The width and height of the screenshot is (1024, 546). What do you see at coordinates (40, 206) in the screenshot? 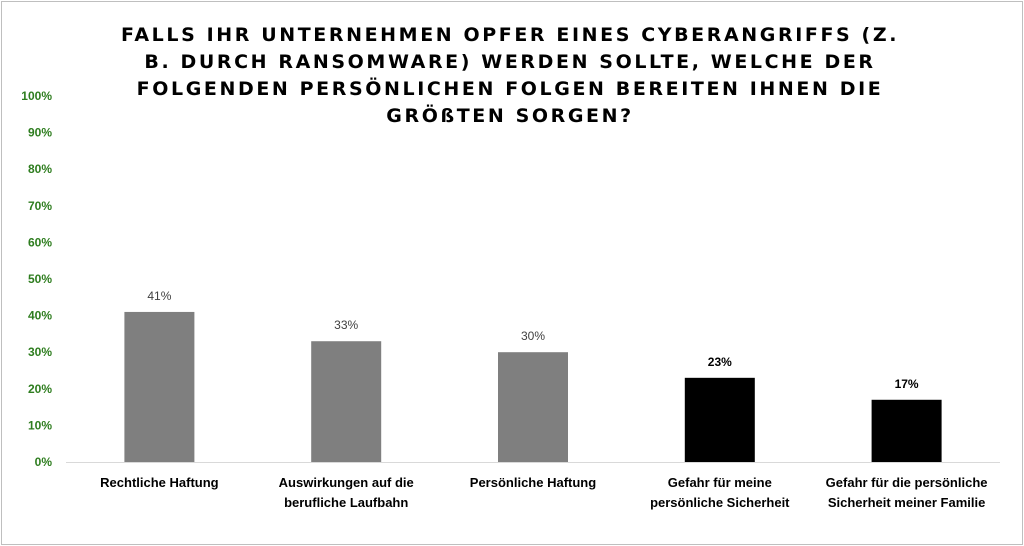
I see `y-tick-label: 70%` at bounding box center [40, 206].